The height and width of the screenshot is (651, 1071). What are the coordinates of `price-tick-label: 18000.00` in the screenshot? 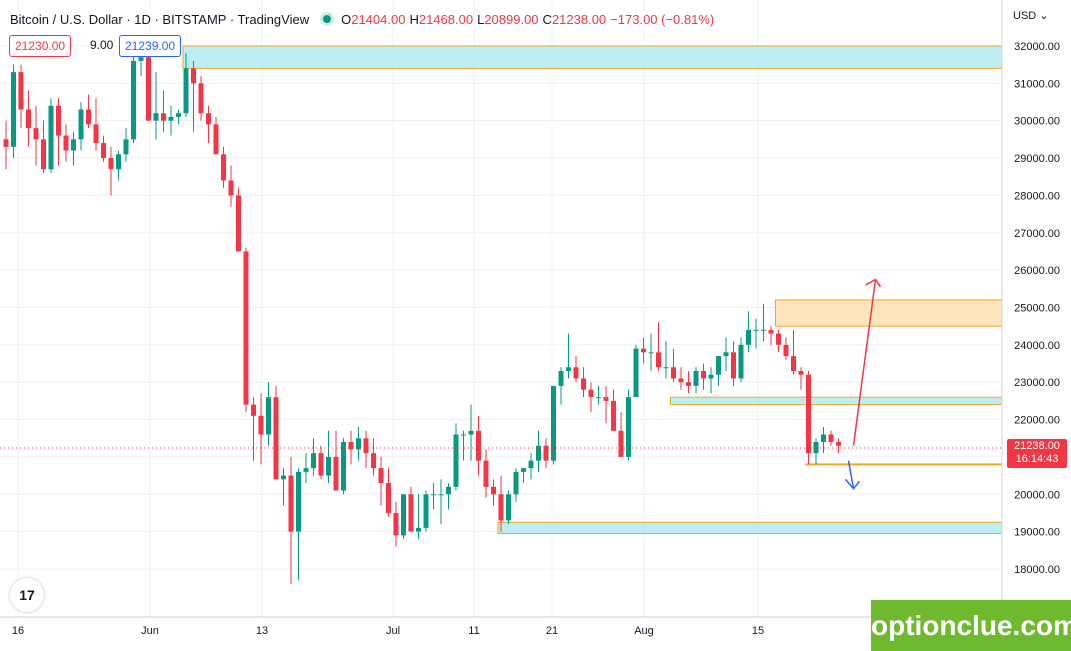 It's located at (1037, 570).